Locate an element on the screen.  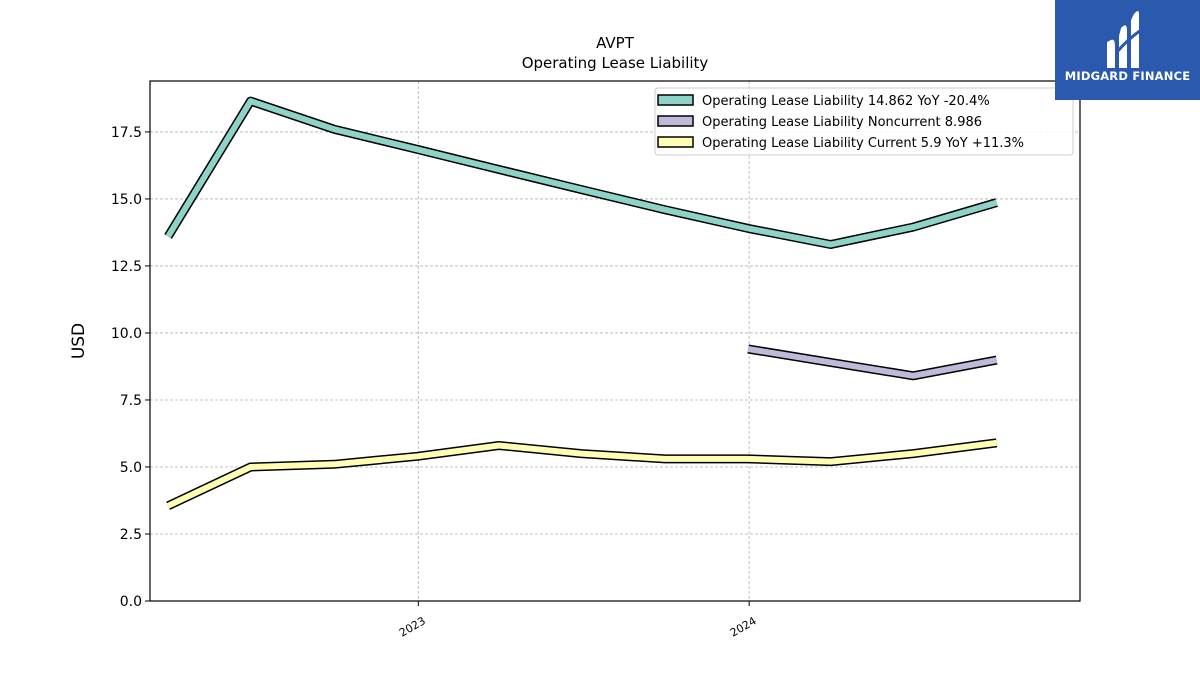
logo-text: MIDGARD FINANCE is located at coordinates (1127, 76).